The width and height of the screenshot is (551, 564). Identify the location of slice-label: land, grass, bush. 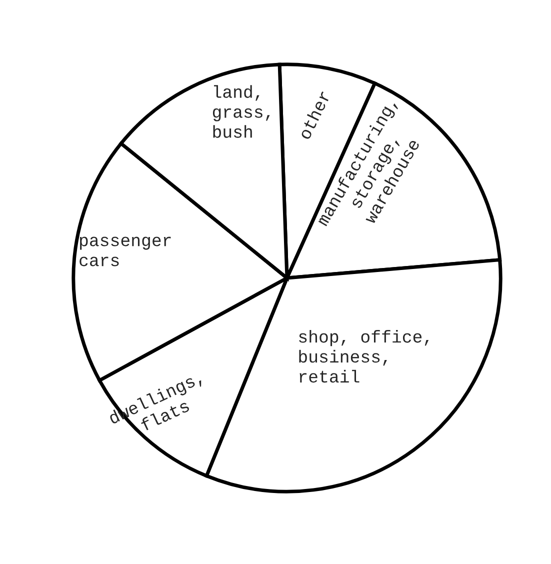
(241, 111).